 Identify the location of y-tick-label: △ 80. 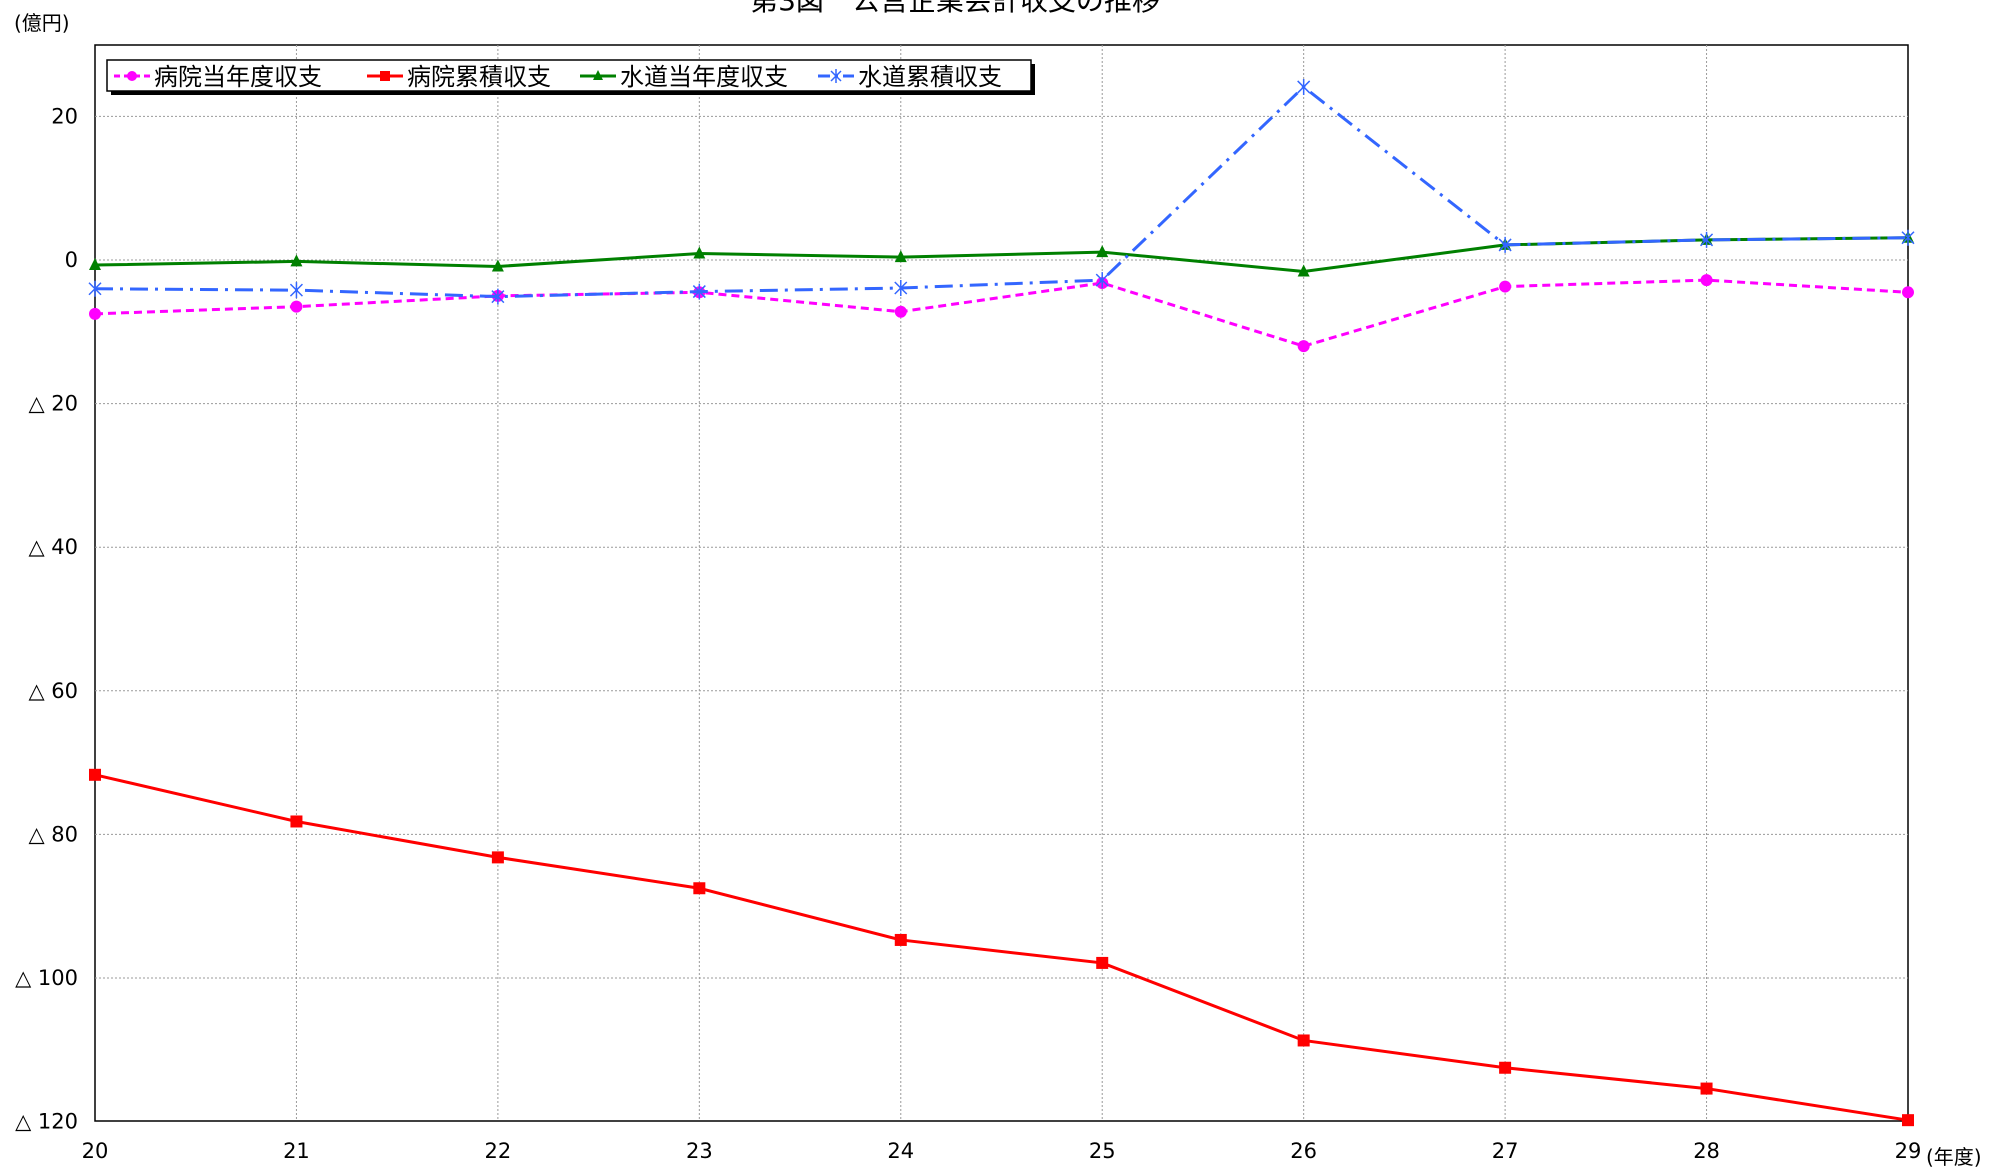
(53, 834).